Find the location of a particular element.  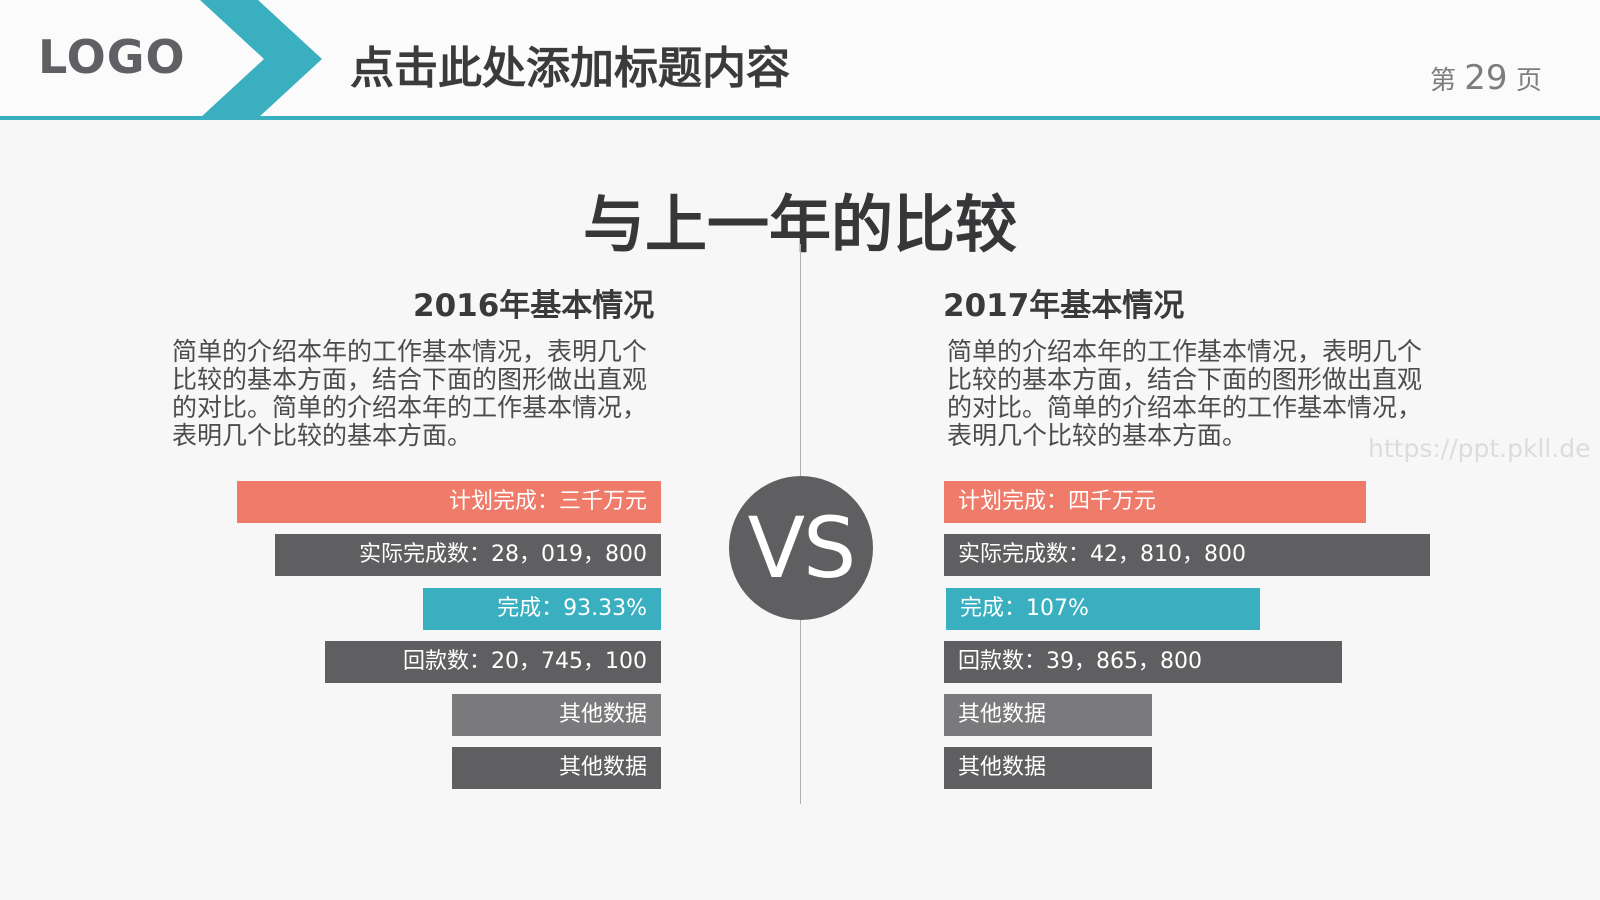

page-suffix: 页 is located at coordinates (1528, 81).